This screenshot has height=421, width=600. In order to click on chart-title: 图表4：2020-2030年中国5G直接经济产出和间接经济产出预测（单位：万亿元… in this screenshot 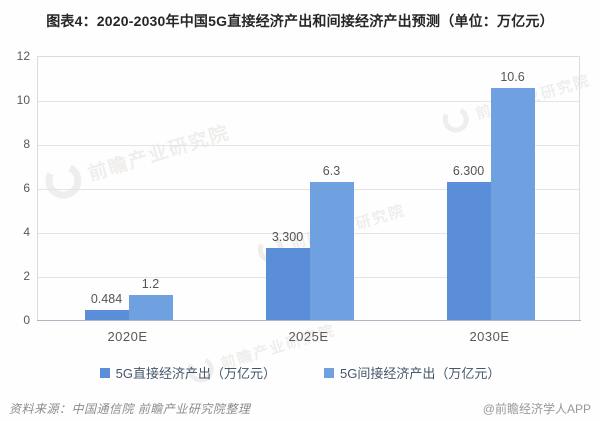, I will do `click(300, 21)`.